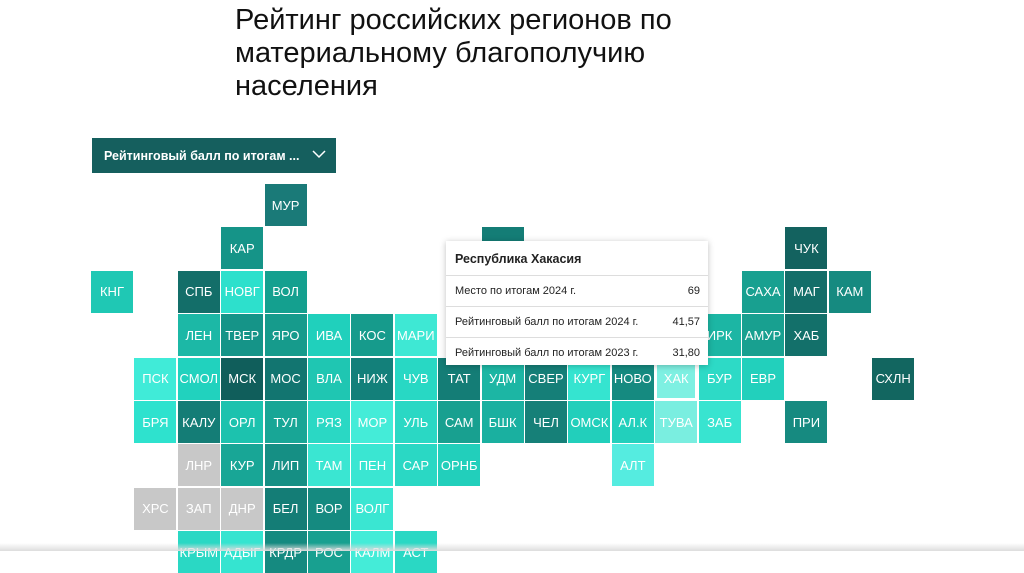 The height and width of the screenshot is (573, 1024). What do you see at coordinates (155, 378) in the screenshot?
I see `region-tile: ПСК` at bounding box center [155, 378].